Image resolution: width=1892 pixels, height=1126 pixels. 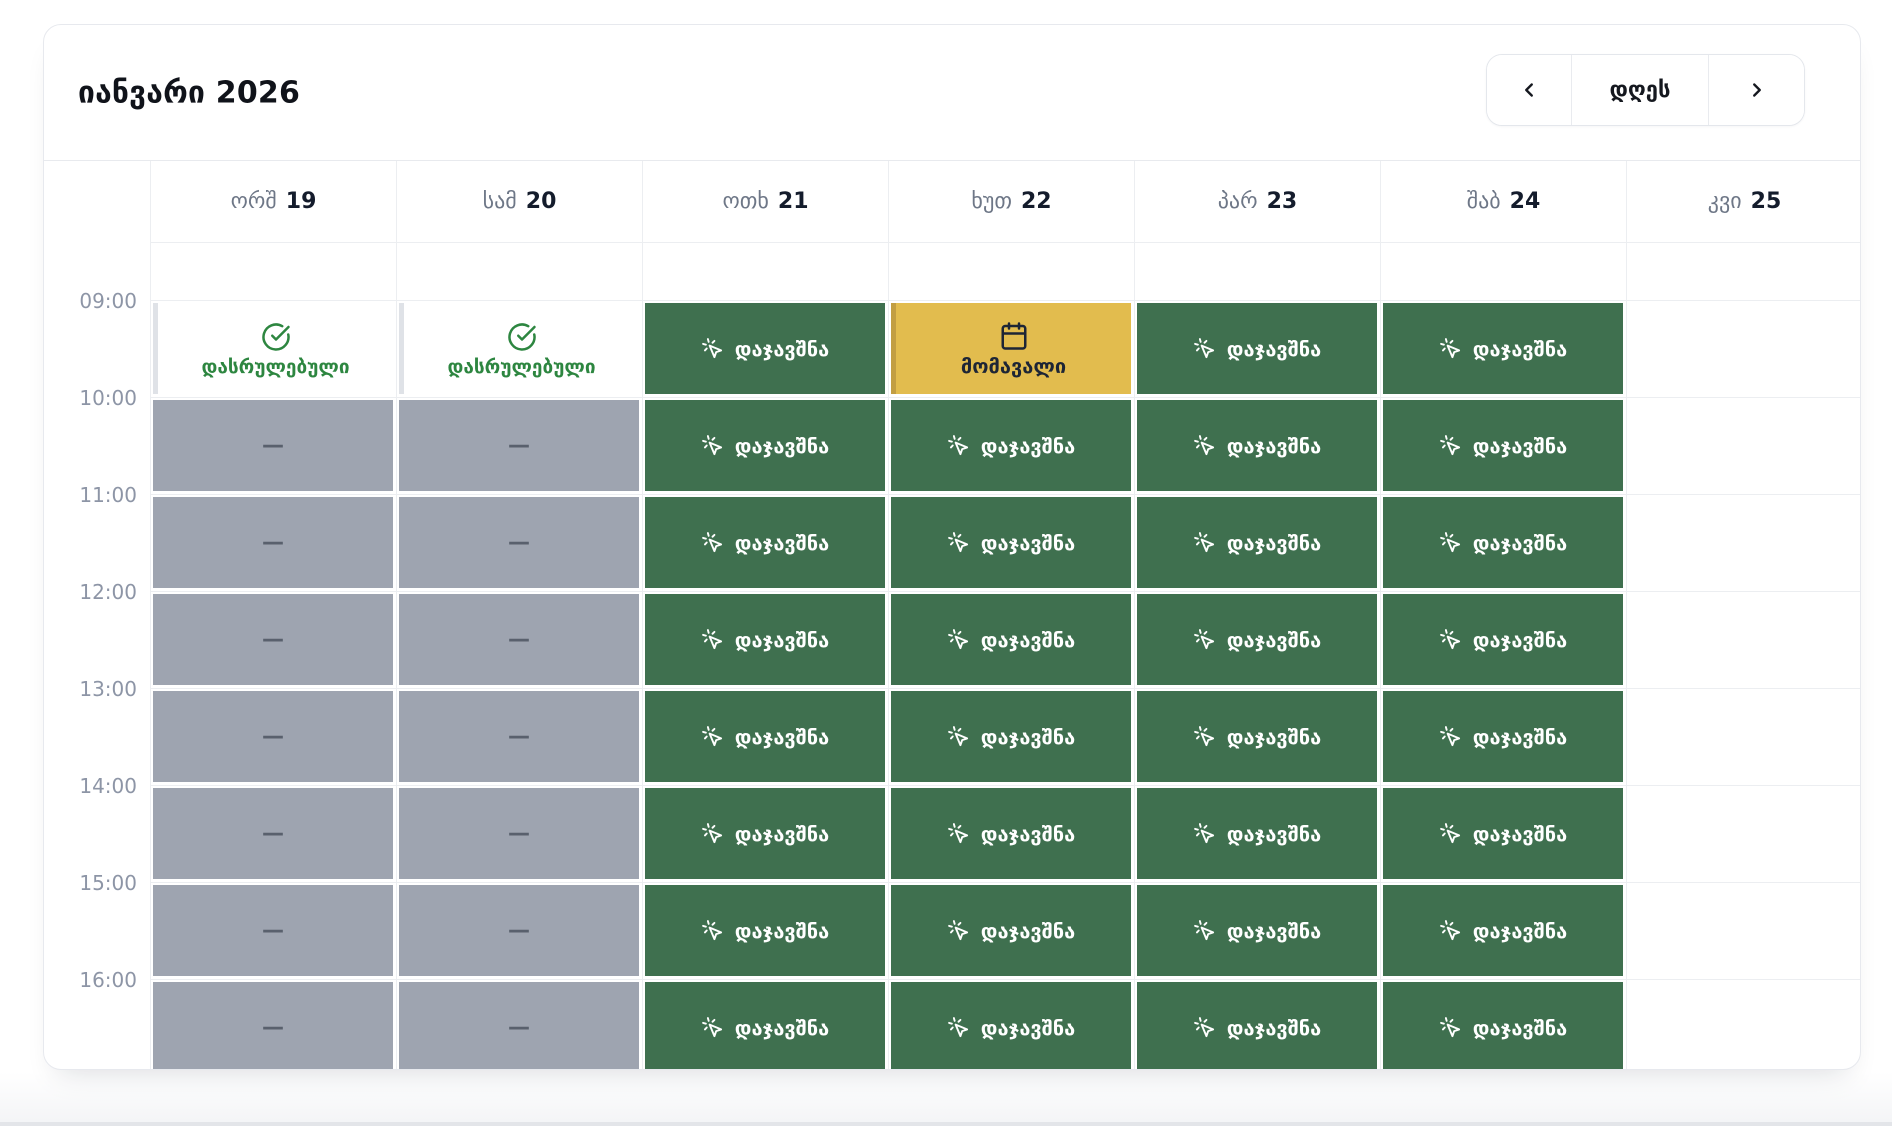 What do you see at coordinates (1756, 90) in the screenshot?
I see `next-week-button` at bounding box center [1756, 90].